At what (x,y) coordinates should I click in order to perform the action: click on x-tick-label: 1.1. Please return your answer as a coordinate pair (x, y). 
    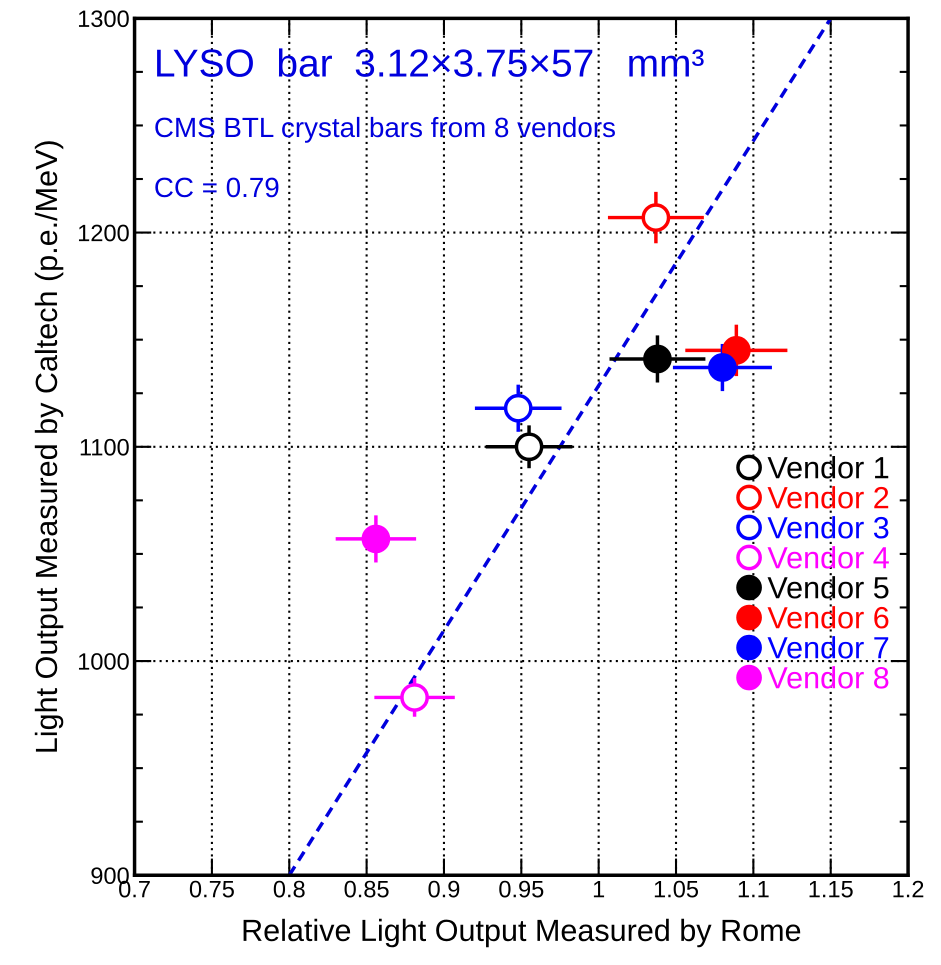
    Looking at the image, I should click on (753, 889).